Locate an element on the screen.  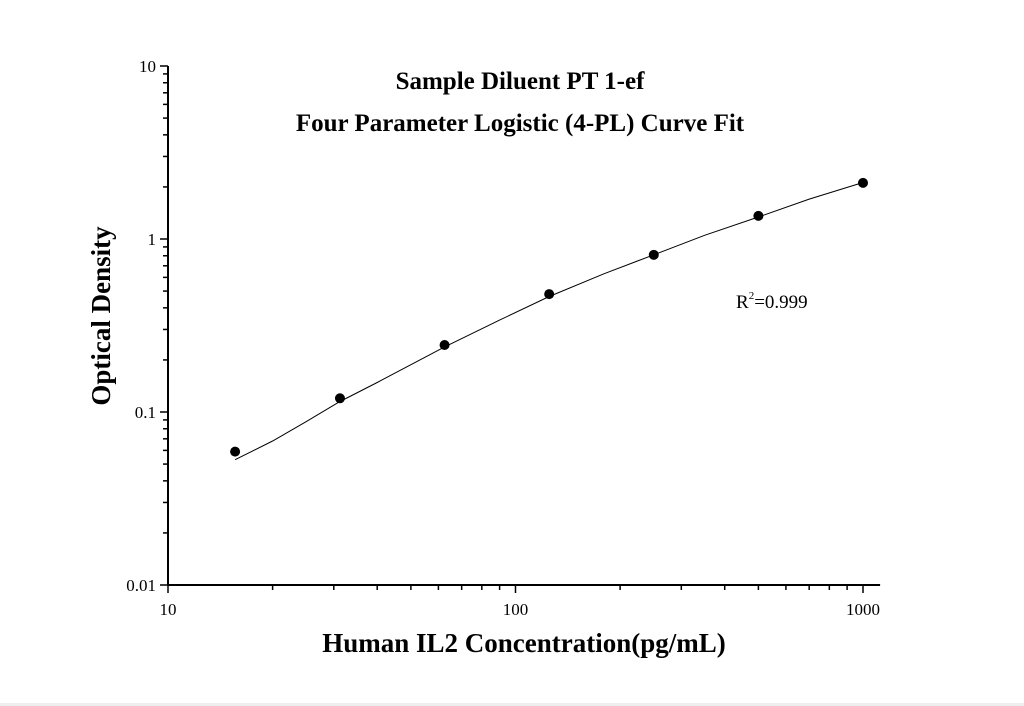
x-tick-label: 1000 is located at coordinates (863, 609).